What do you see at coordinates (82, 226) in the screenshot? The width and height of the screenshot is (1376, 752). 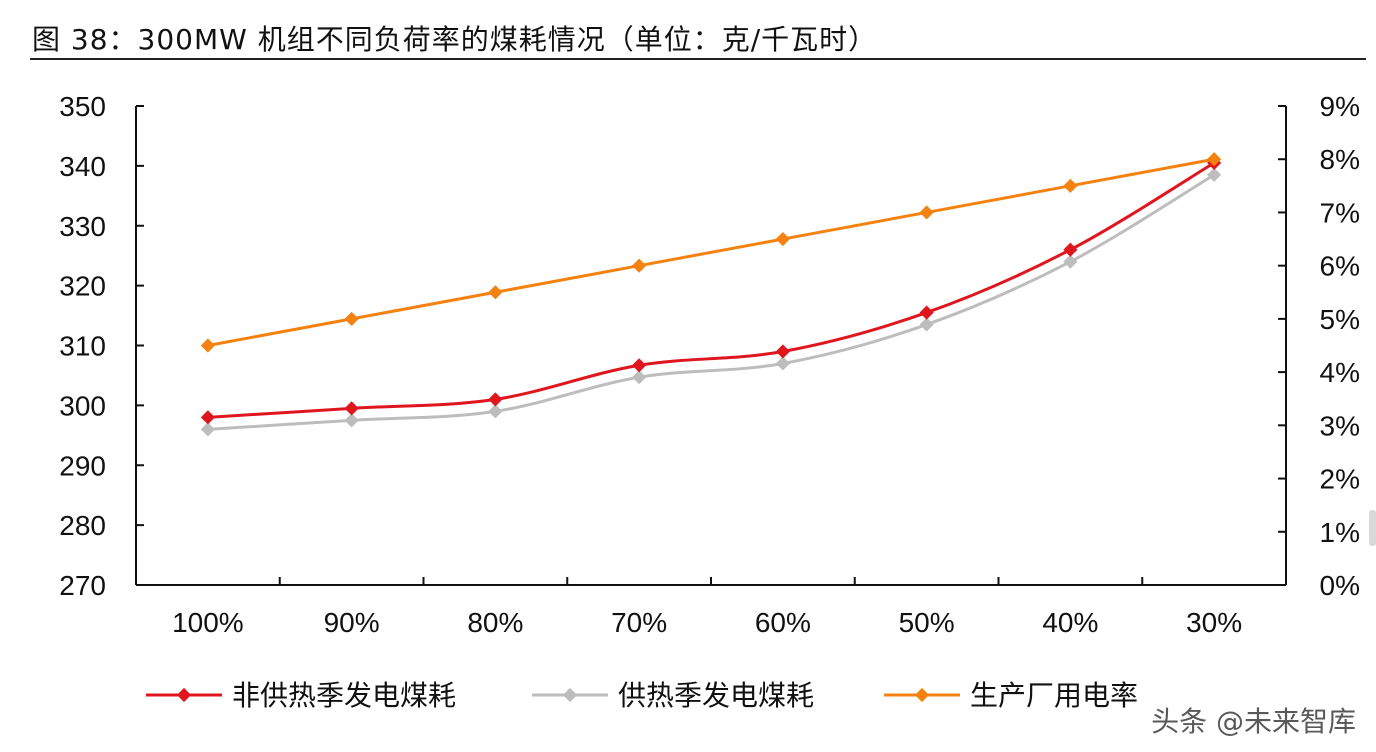 I see `y-left-tick-label: 330` at bounding box center [82, 226].